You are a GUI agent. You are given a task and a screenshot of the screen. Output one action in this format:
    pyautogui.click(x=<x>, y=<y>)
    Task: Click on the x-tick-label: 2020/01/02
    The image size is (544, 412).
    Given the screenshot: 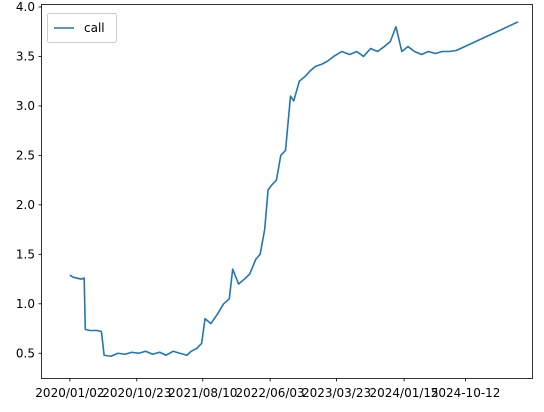 What is the action you would take?
    pyautogui.click(x=69, y=393)
    